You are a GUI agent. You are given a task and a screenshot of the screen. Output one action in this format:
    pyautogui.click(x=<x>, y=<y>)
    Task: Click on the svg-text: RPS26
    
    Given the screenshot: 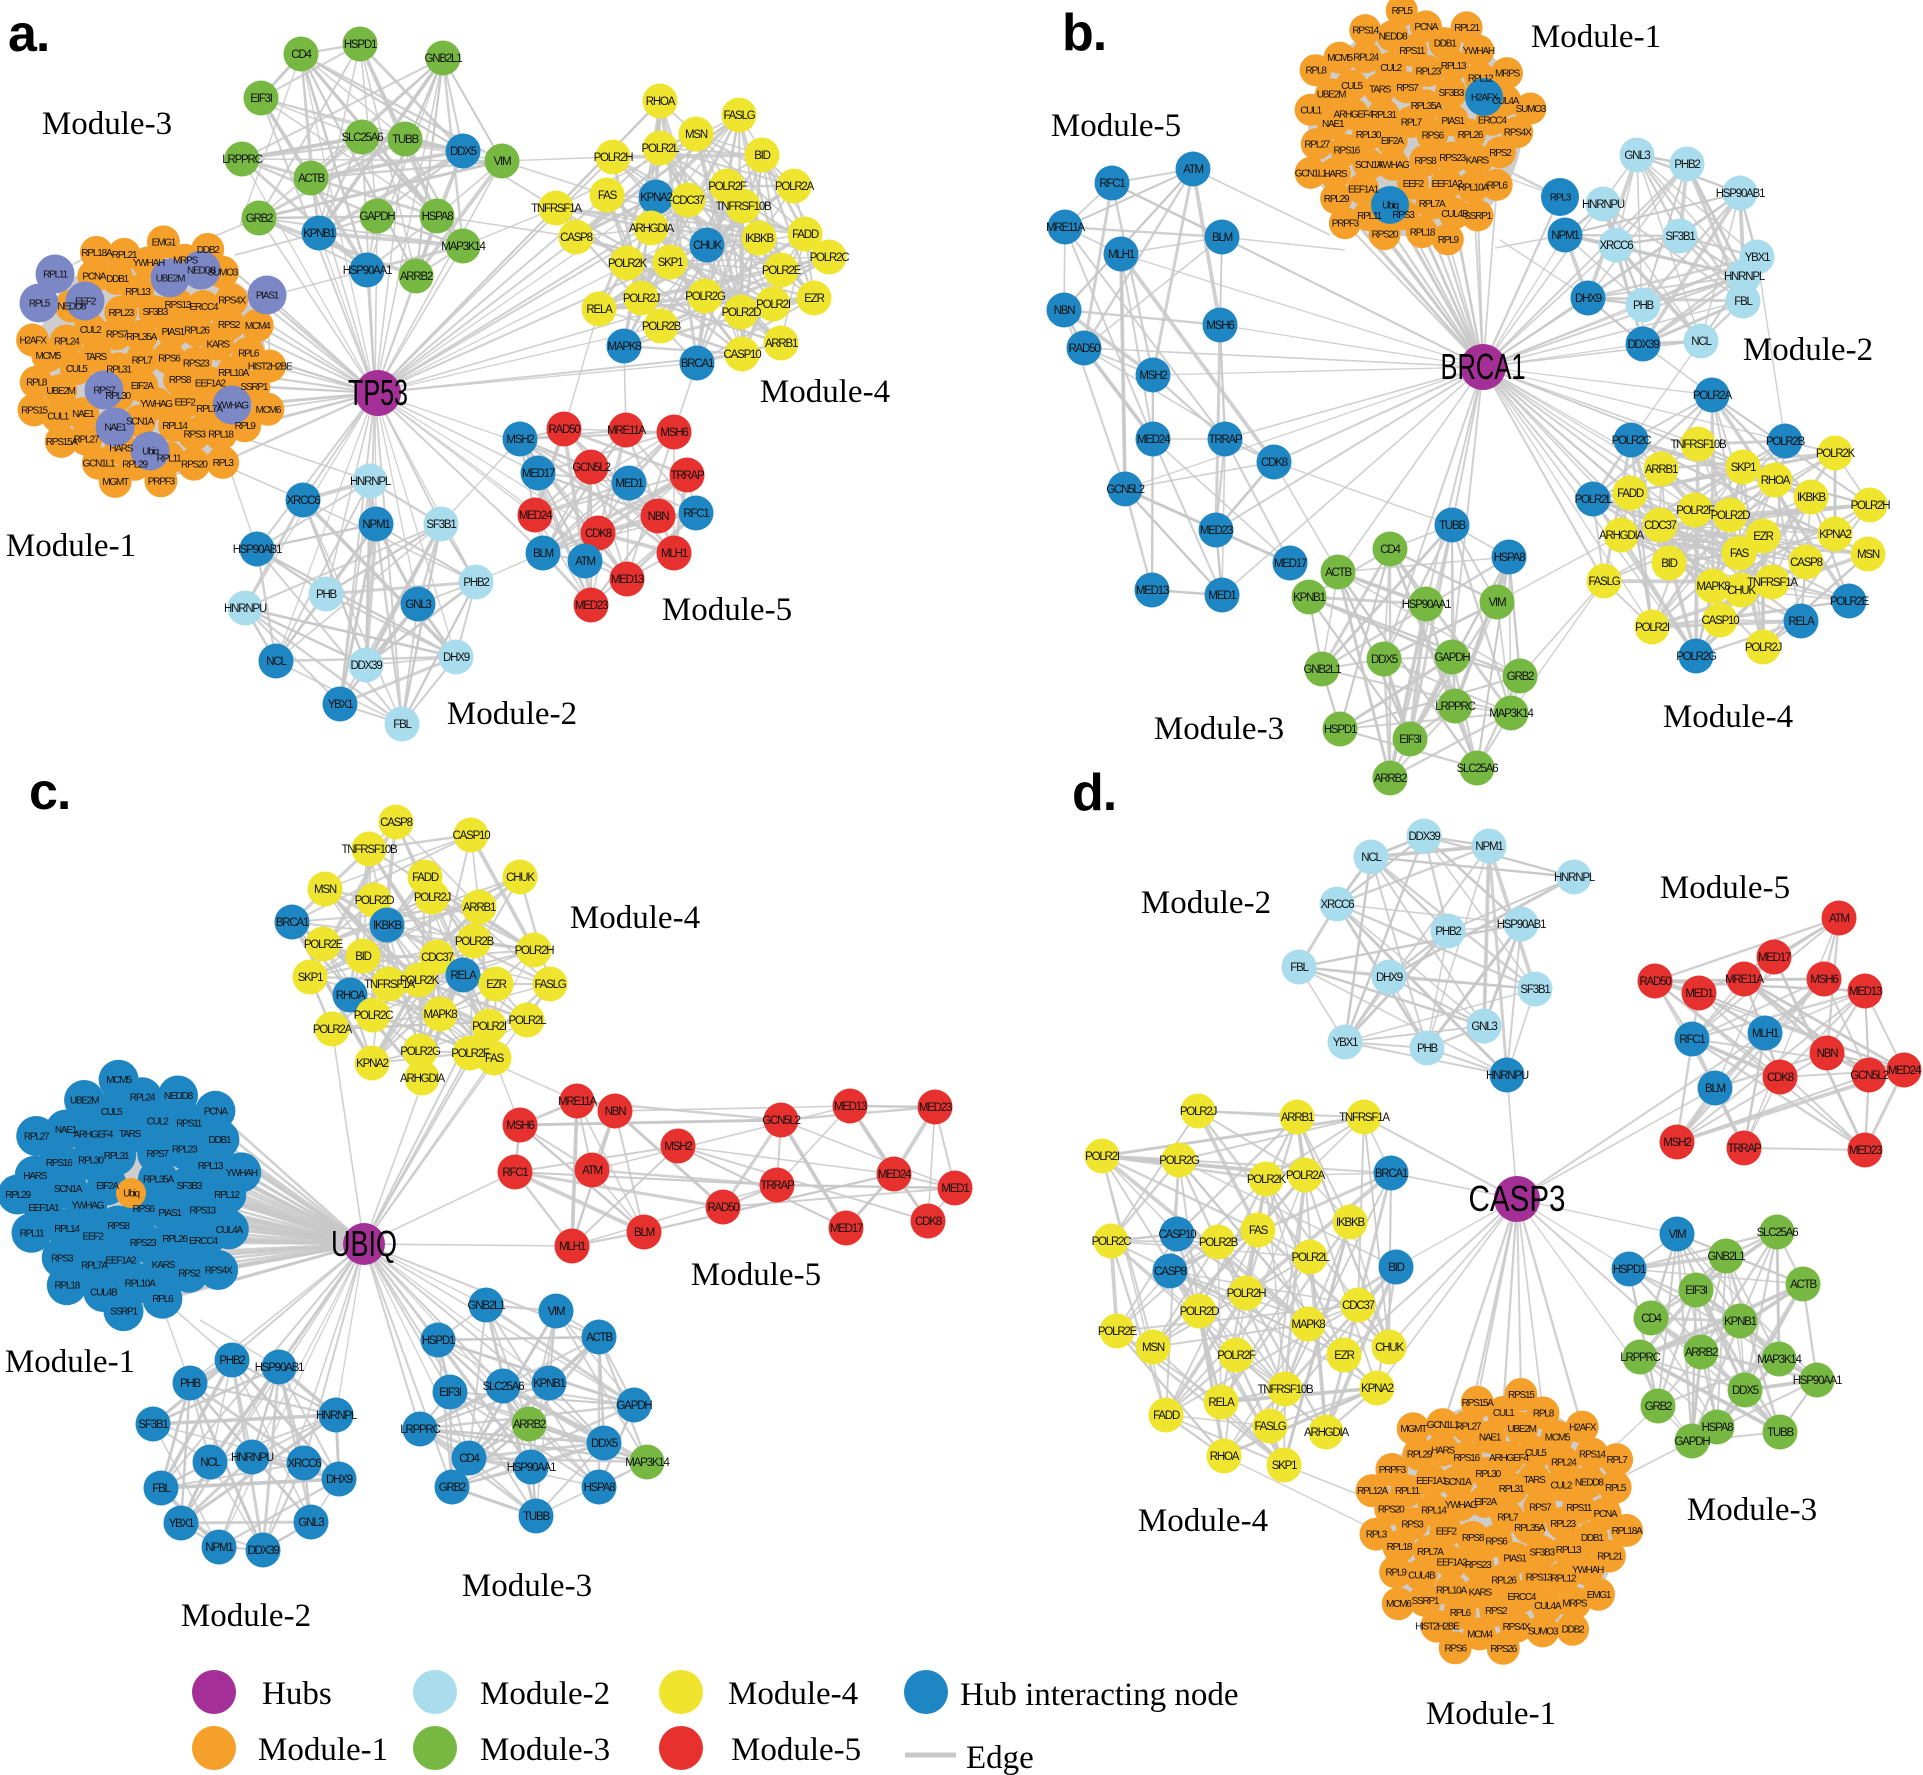 What is the action you would take?
    pyautogui.click(x=1503, y=1649)
    